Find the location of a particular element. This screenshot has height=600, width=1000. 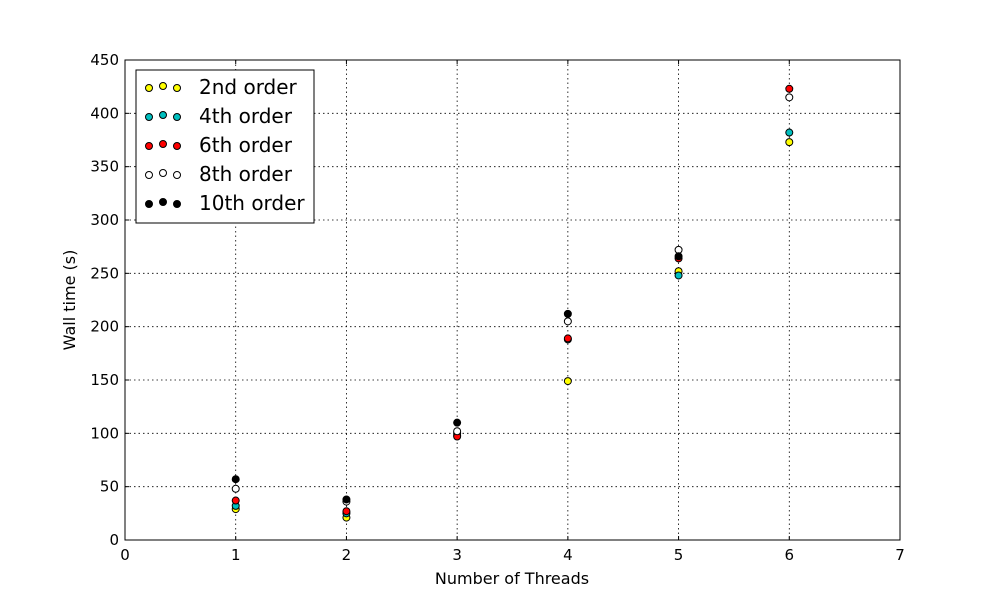

x-tick-label: 7 is located at coordinates (900, 555).